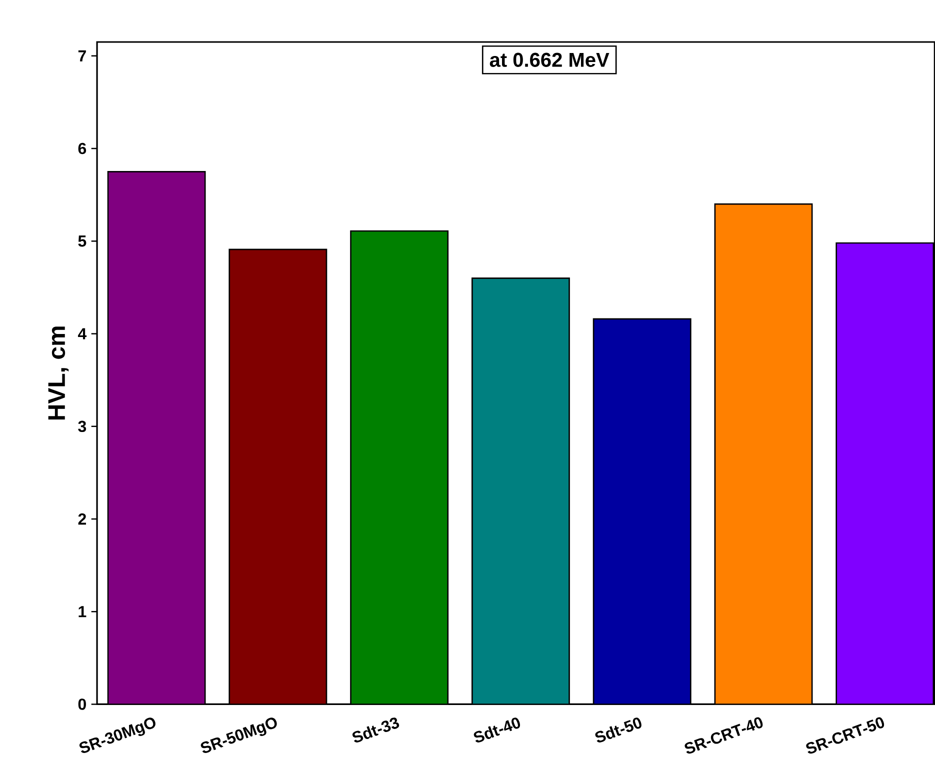  What do you see at coordinates (82, 704) in the screenshot?
I see `y-tick-label: 0` at bounding box center [82, 704].